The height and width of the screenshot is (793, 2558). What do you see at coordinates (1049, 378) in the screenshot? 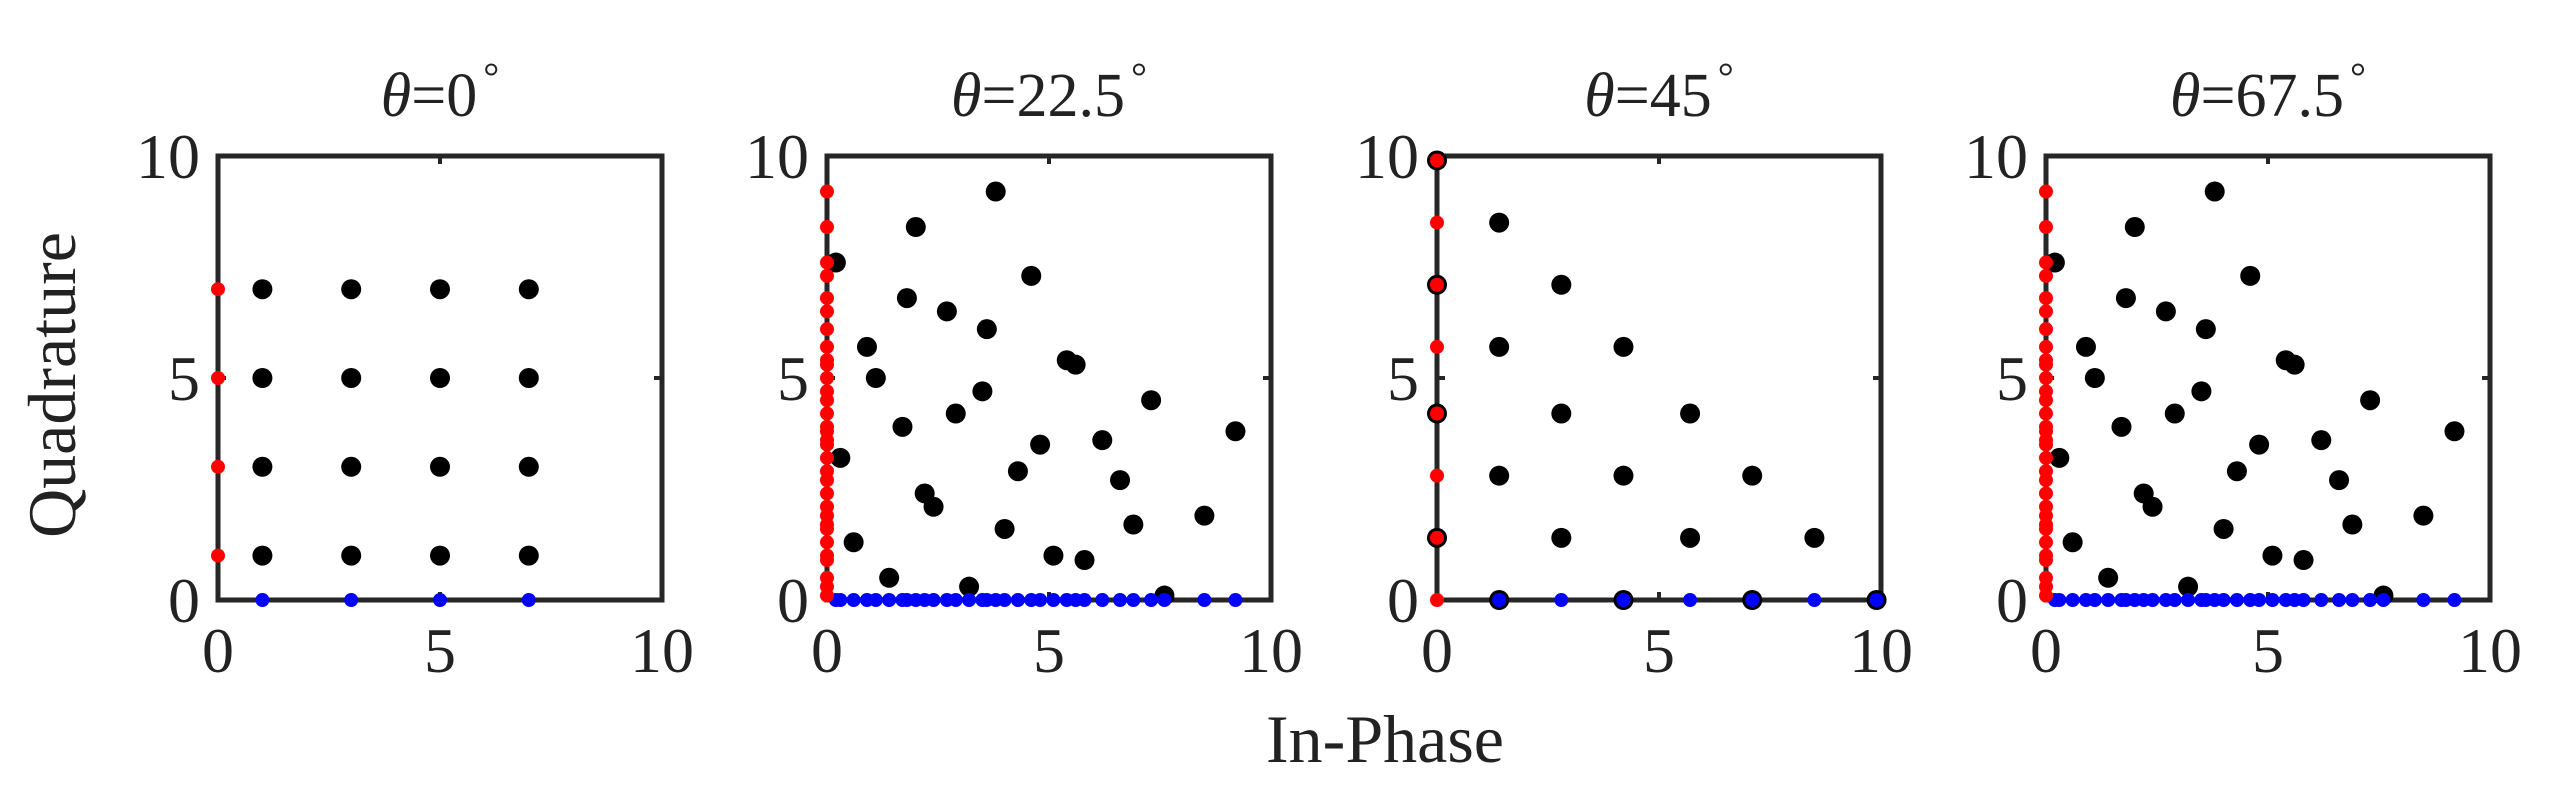
I see `axes-box` at bounding box center [1049, 378].